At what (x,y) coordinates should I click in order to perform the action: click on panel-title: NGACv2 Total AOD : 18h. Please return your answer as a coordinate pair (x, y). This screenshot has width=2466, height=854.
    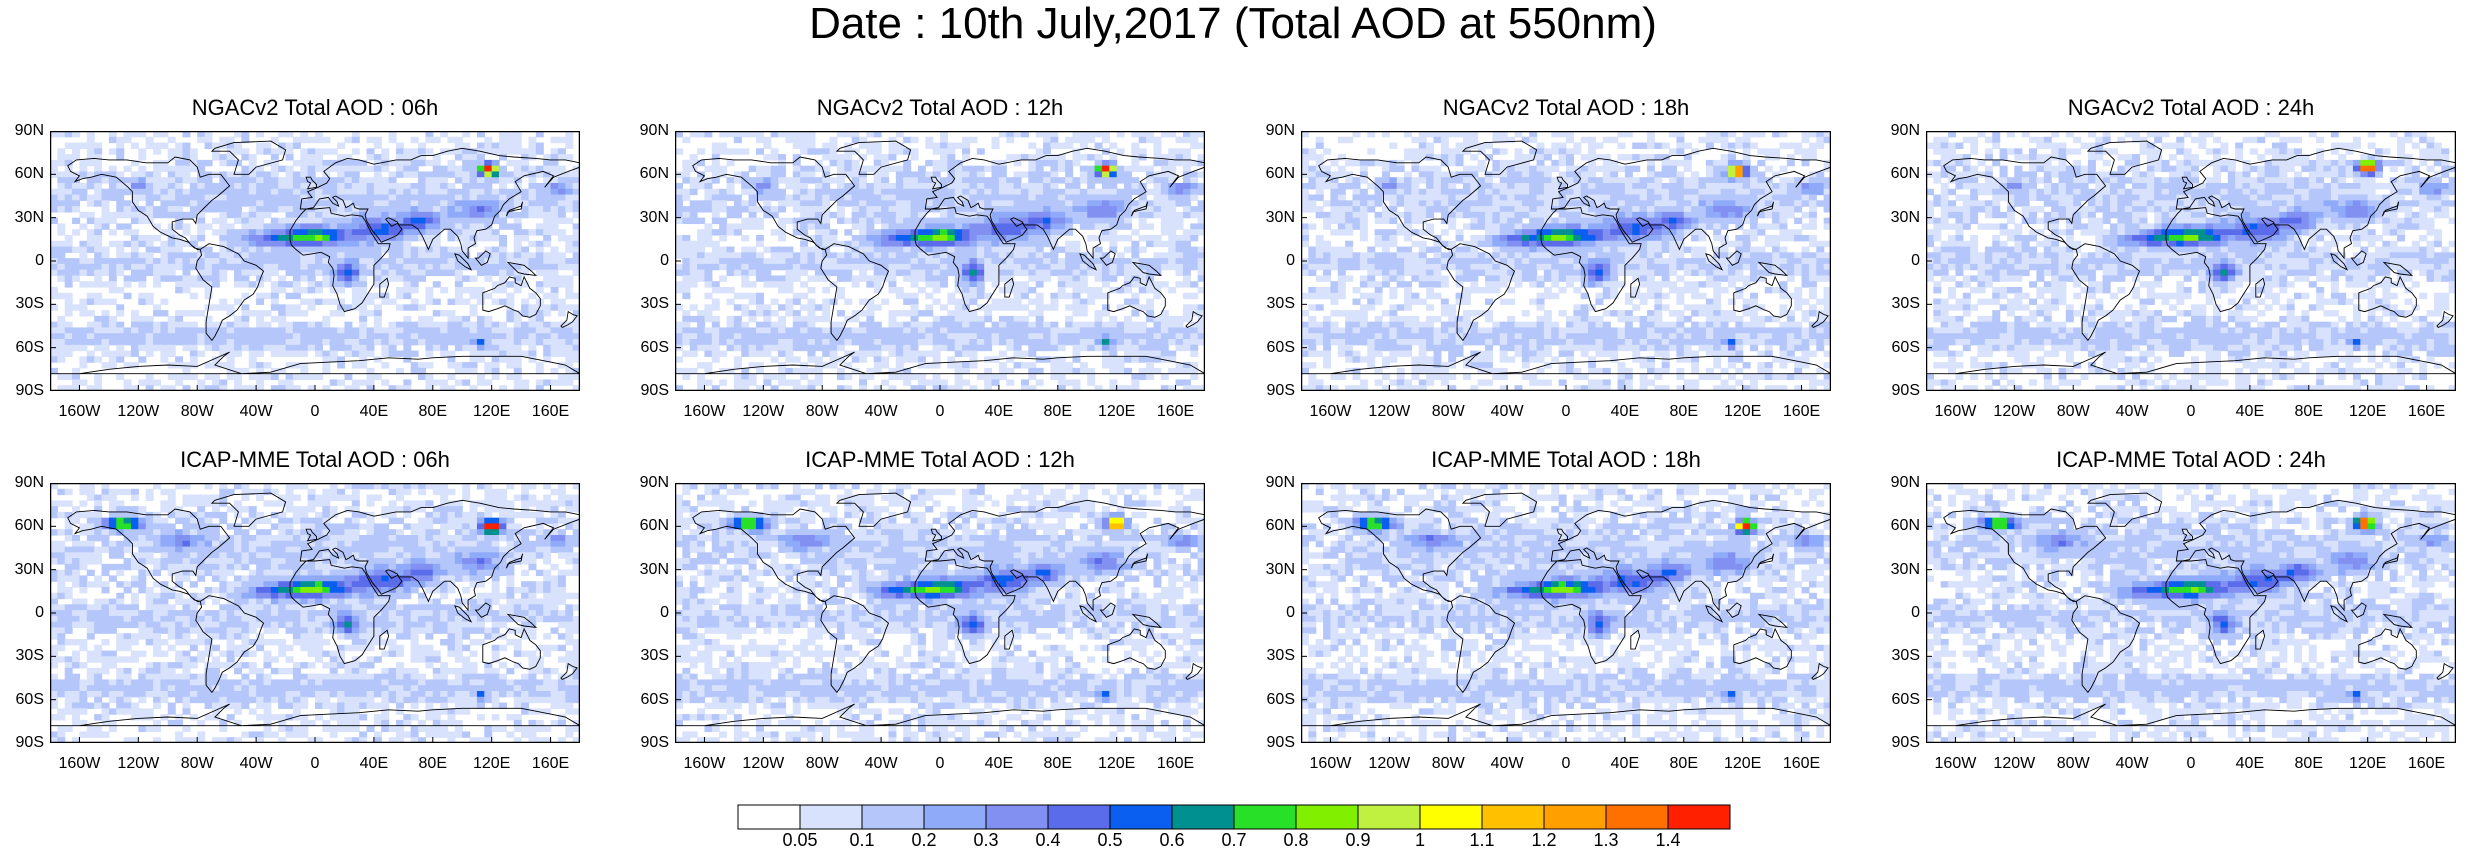
    Looking at the image, I should click on (1566, 107).